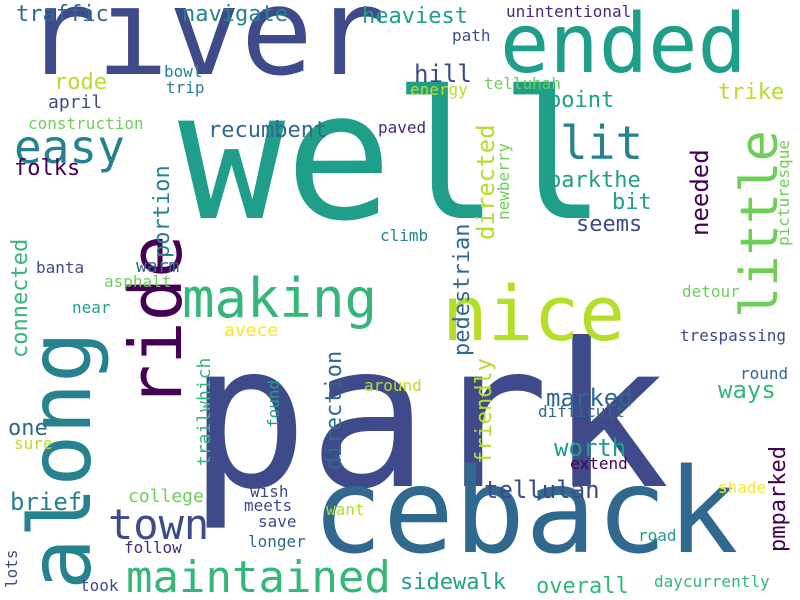  What do you see at coordinates (602, 143) in the screenshot?
I see `word-lit: lit` at bounding box center [602, 143].